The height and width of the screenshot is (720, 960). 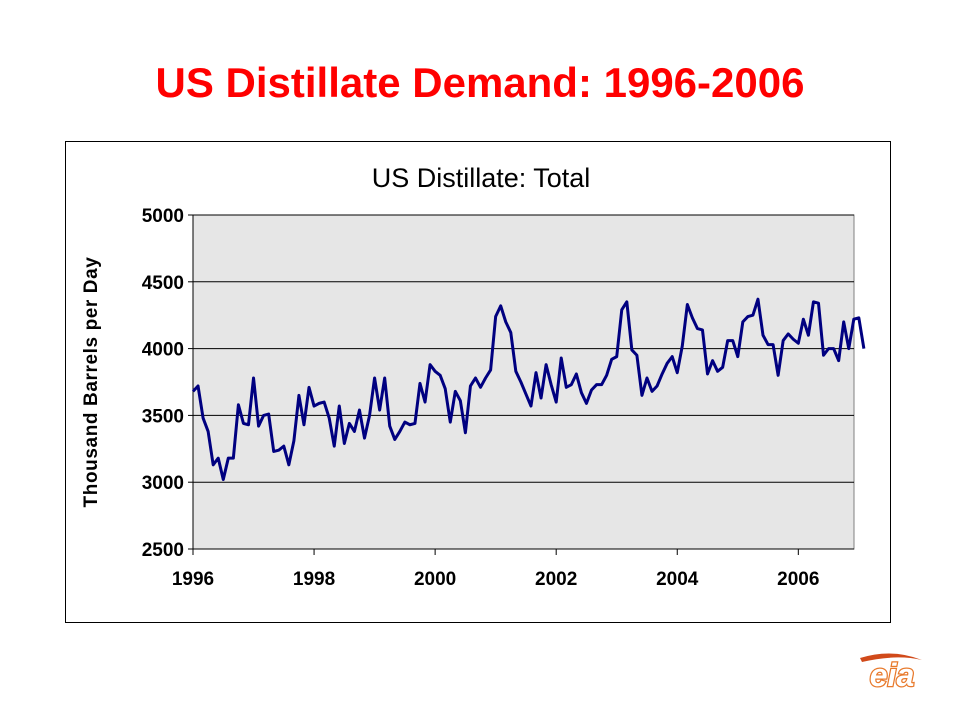 I want to click on x-tick-label: 2006, so click(x=798, y=579).